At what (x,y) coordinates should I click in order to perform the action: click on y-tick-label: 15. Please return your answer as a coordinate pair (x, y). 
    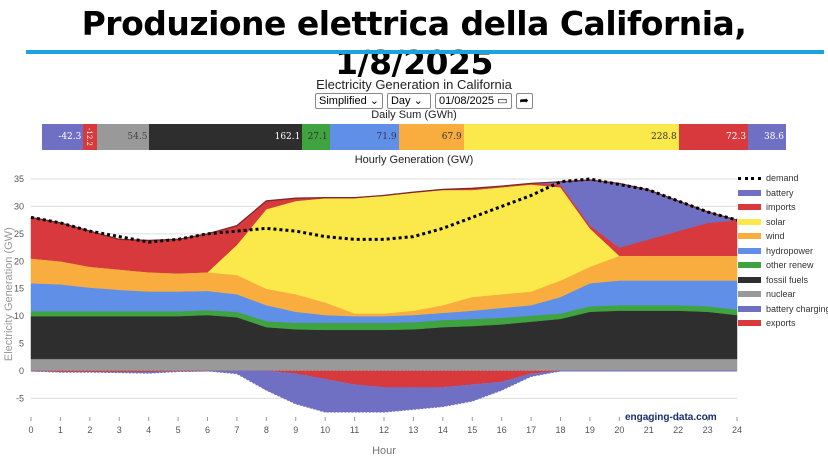
    Looking at the image, I should click on (19, 289).